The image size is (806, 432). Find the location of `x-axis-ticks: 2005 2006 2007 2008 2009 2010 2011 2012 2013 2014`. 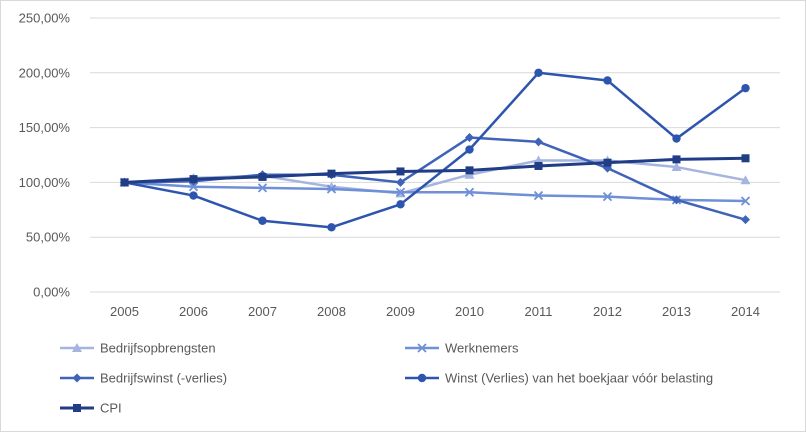

x-axis-ticks: 2005 2006 2007 2008 2009 2010 2011 2012 2013 2014 is located at coordinates (435, 311).